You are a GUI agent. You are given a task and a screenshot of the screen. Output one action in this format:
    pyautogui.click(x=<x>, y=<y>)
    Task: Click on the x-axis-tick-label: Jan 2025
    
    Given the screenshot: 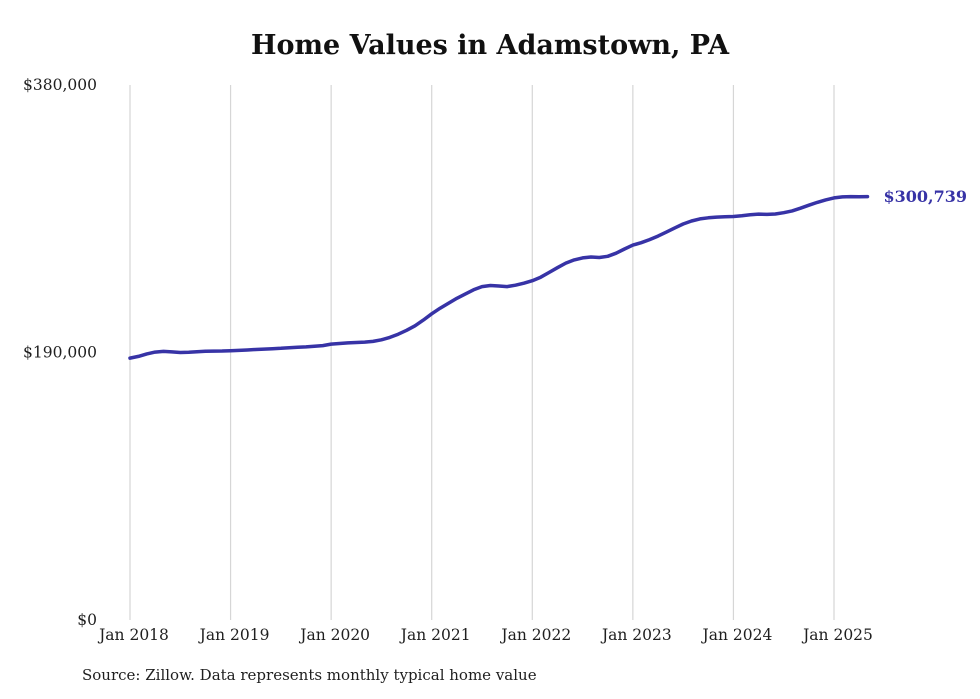 What is the action you would take?
    pyautogui.click(x=837, y=635)
    